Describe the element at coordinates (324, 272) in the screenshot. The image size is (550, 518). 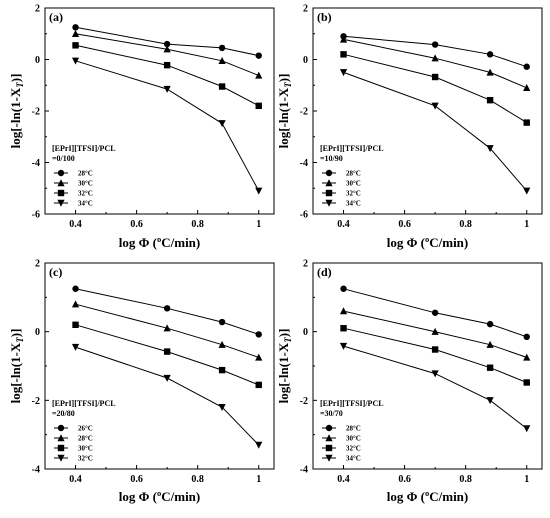
I see `panel-label: (d)` at that location.